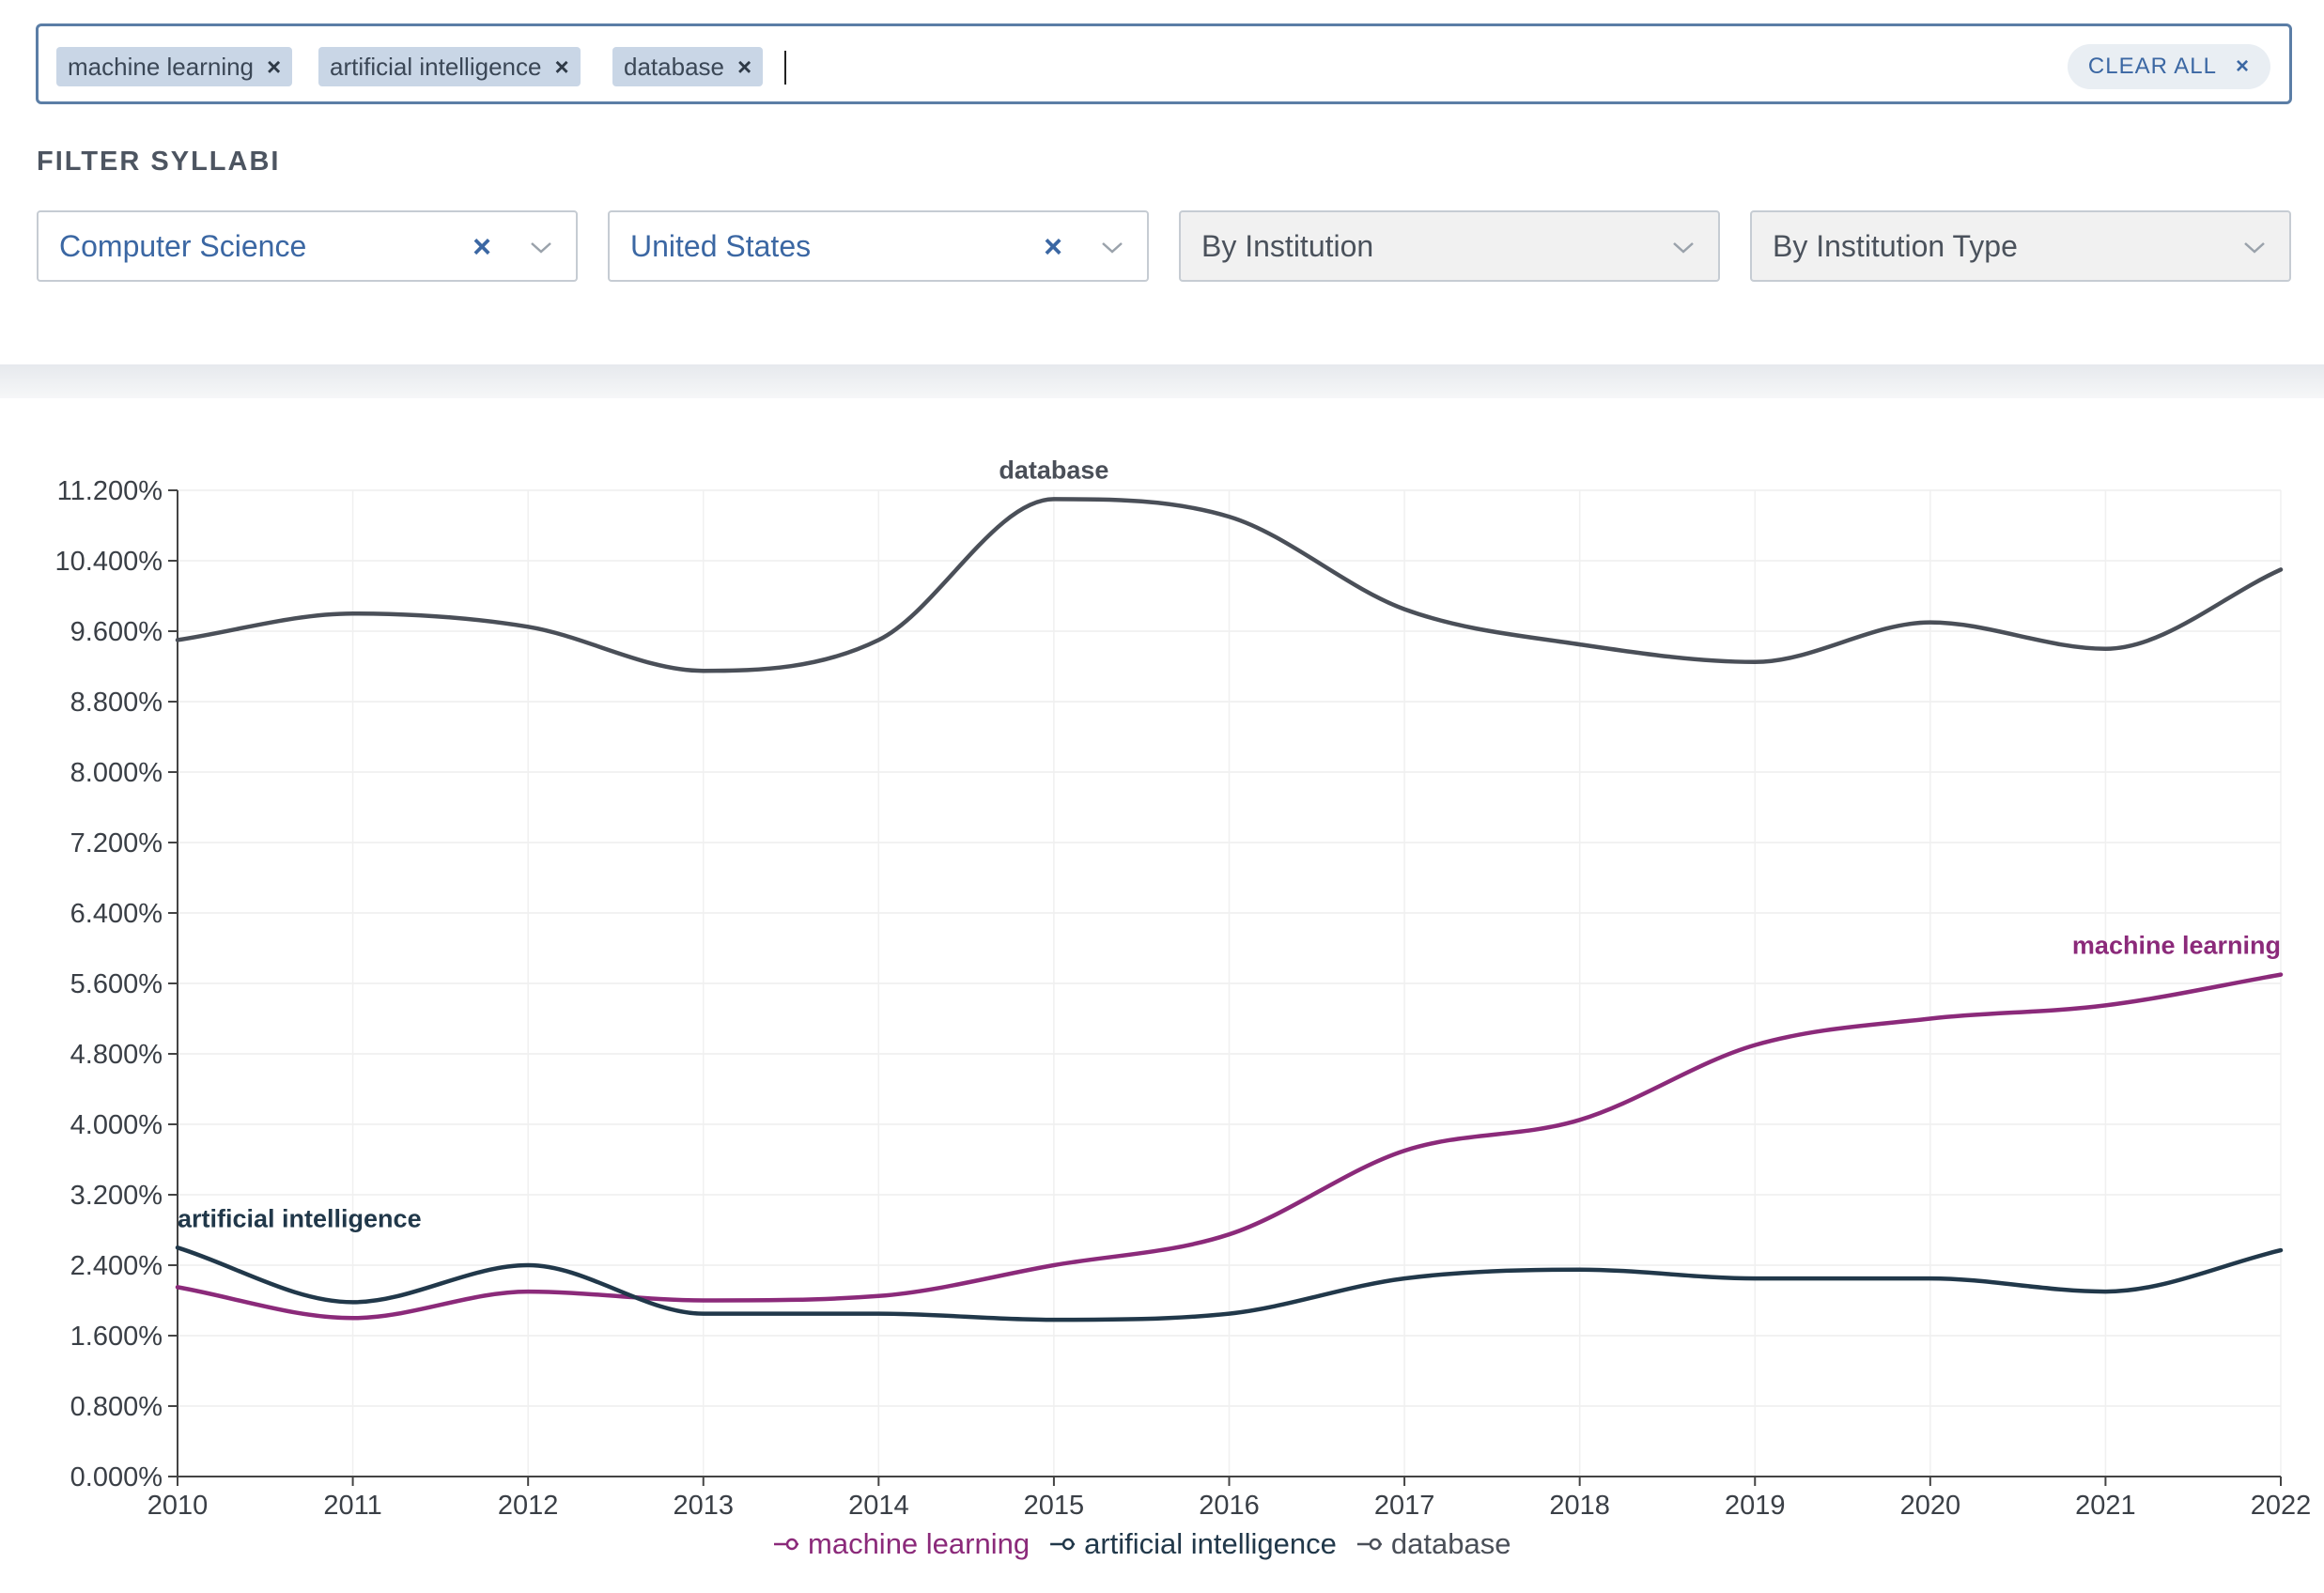 Image resolution: width=2324 pixels, height=1593 pixels. What do you see at coordinates (785, 68) in the screenshot?
I see `text-cursor` at bounding box center [785, 68].